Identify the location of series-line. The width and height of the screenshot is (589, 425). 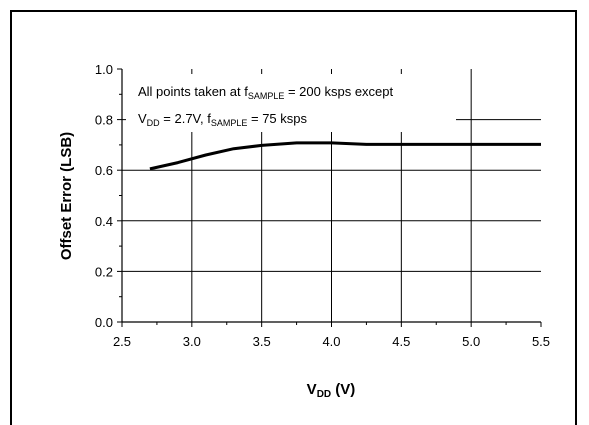
(345, 156).